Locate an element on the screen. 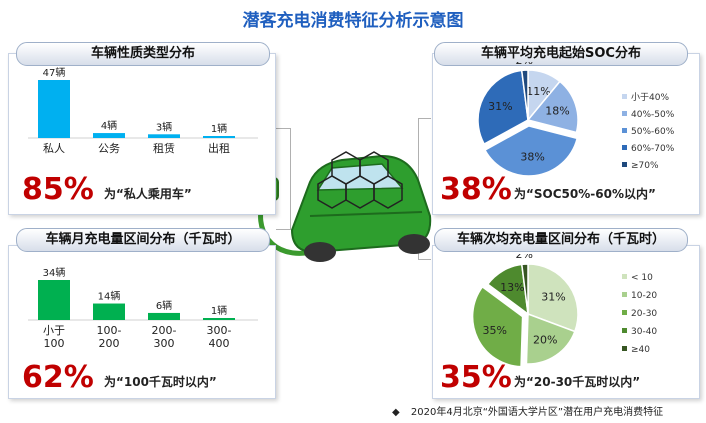  highlight-percent: 85% is located at coordinates (58, 189).